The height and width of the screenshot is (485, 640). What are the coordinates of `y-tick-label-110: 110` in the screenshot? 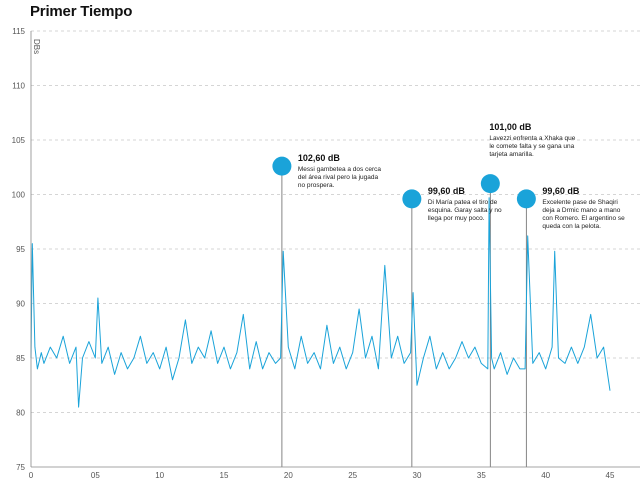 It's located at (18, 86).